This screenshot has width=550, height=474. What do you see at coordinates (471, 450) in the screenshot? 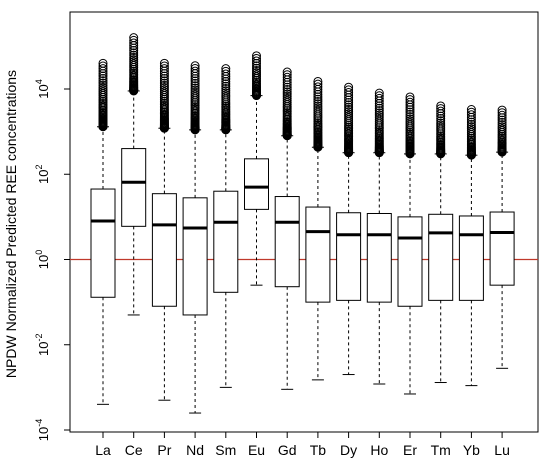
I see `x-tick-label-yb: Yb` at bounding box center [471, 450].